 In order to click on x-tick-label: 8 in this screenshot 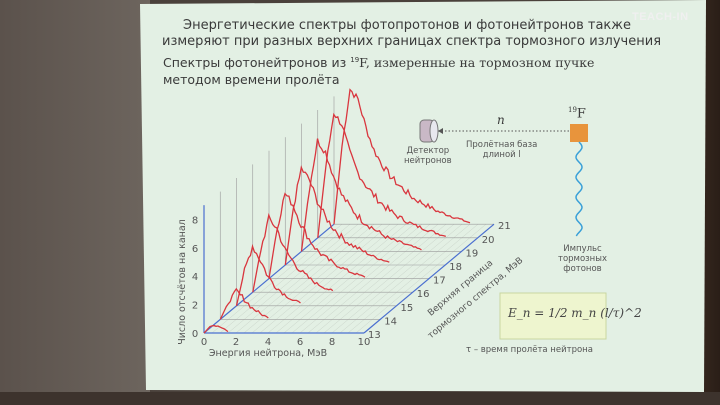, I will do `click(332, 342)`.